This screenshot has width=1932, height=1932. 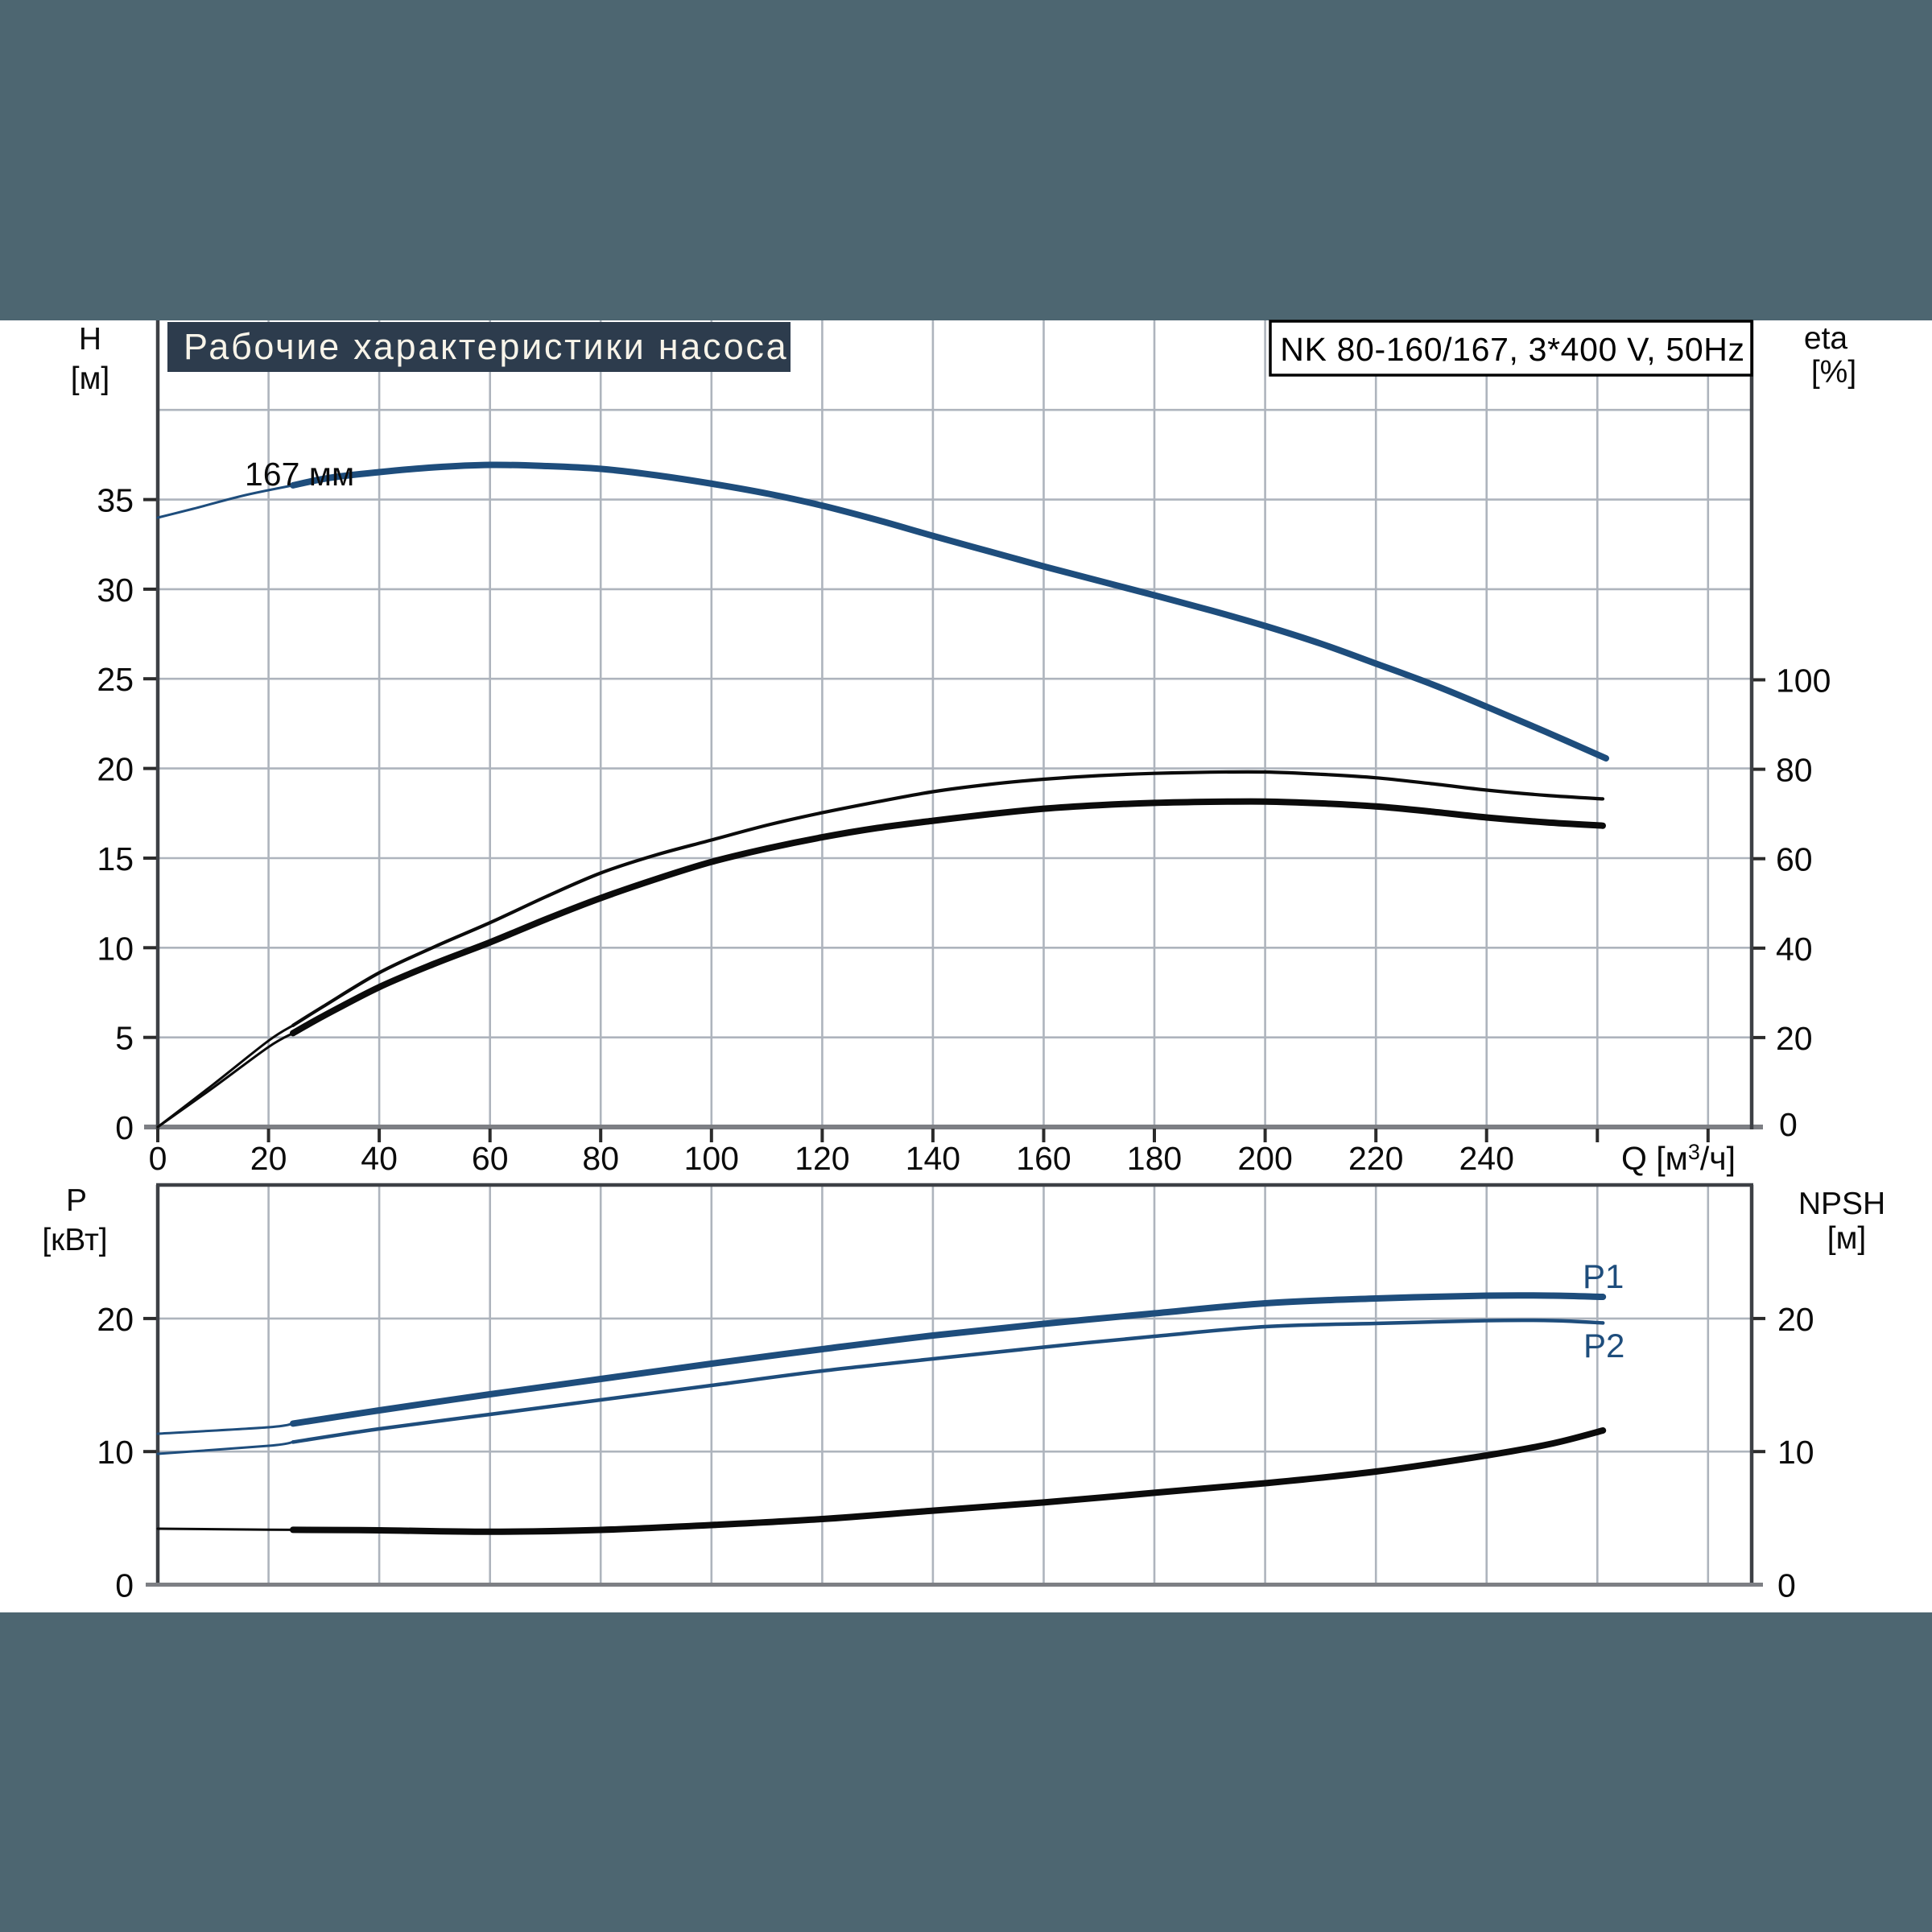 What do you see at coordinates (76, 1200) in the screenshot?
I see `svg-text: P` at bounding box center [76, 1200].